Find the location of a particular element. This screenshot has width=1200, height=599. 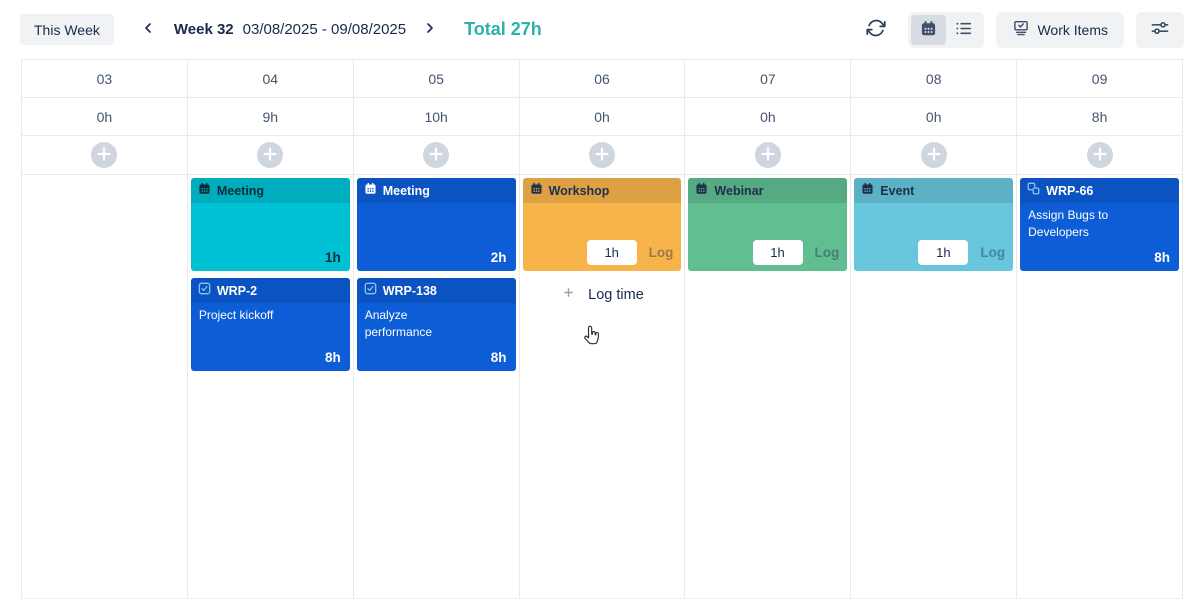

day-header: 03 is located at coordinates (105, 78).